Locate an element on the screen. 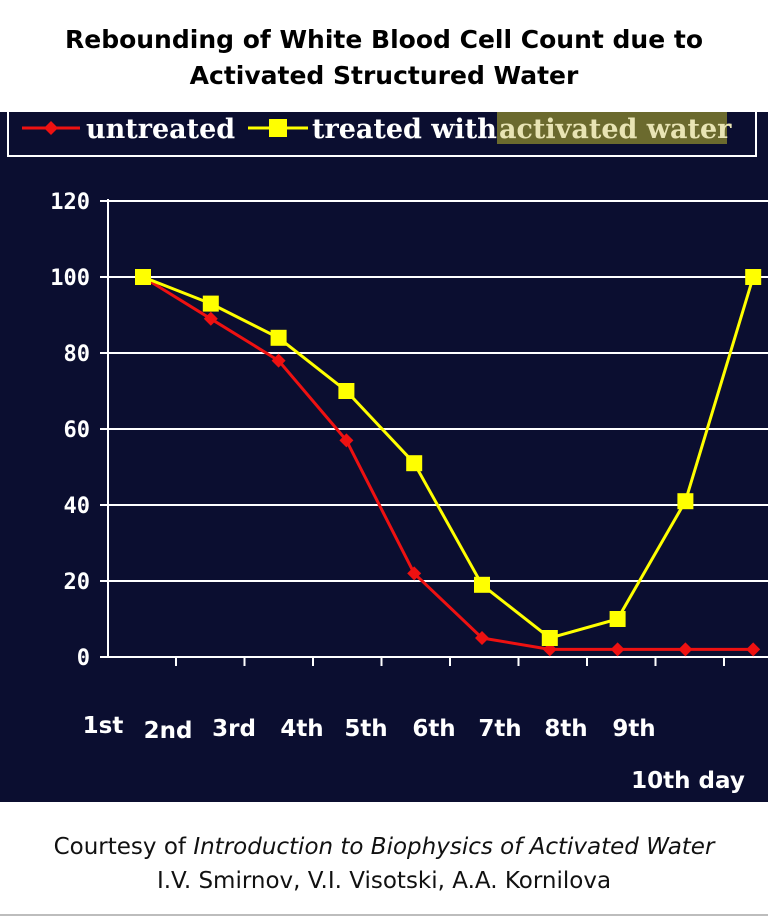 The image size is (768, 922). y-tick-label-60: 60 is located at coordinates (77, 430).